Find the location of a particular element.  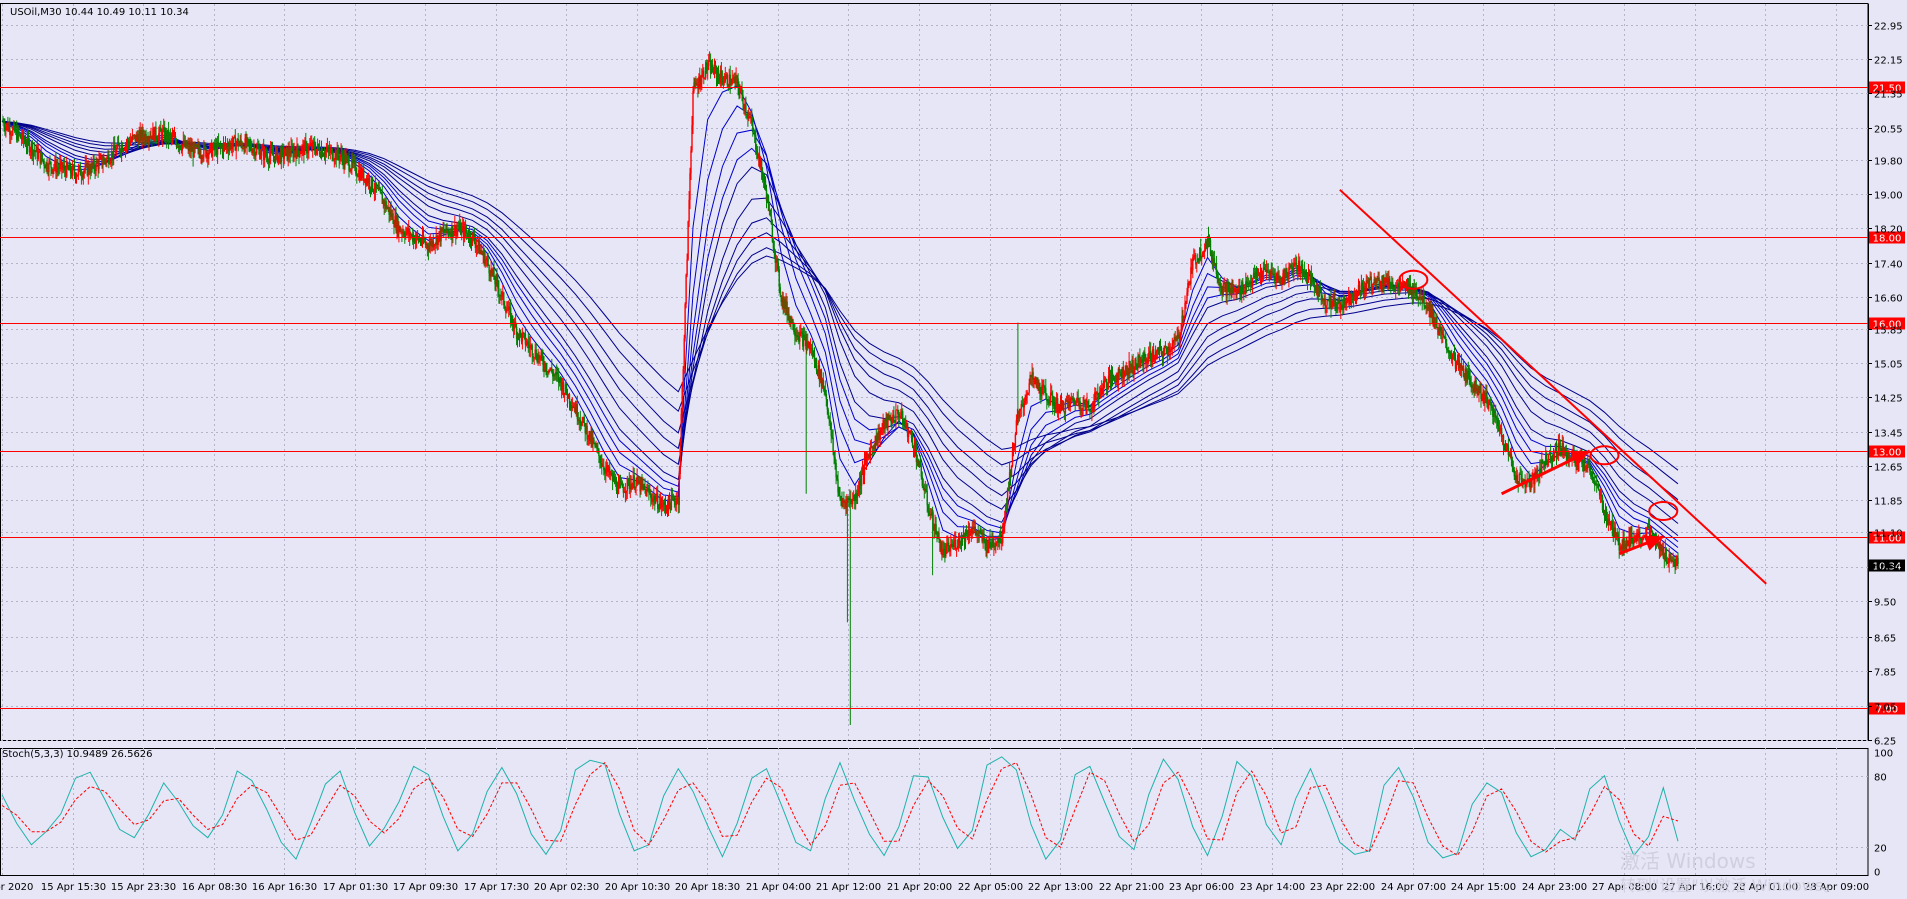

y-tick-label: 9.50 is located at coordinates (1885, 603).